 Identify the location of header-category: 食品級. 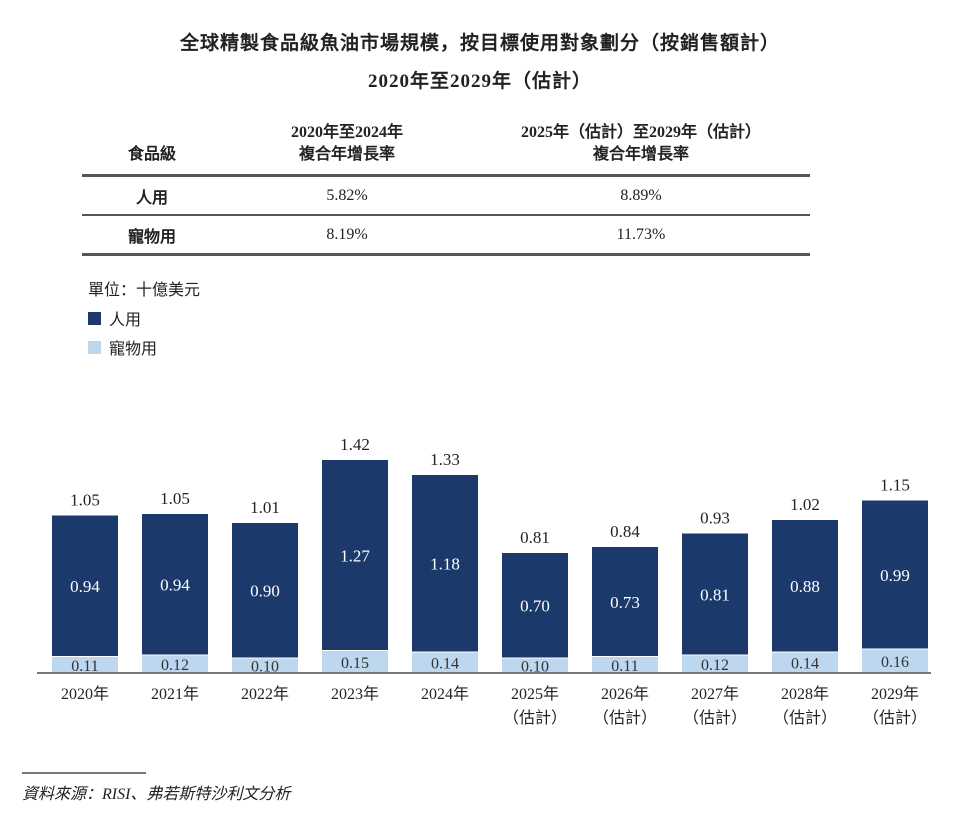
(151, 154).